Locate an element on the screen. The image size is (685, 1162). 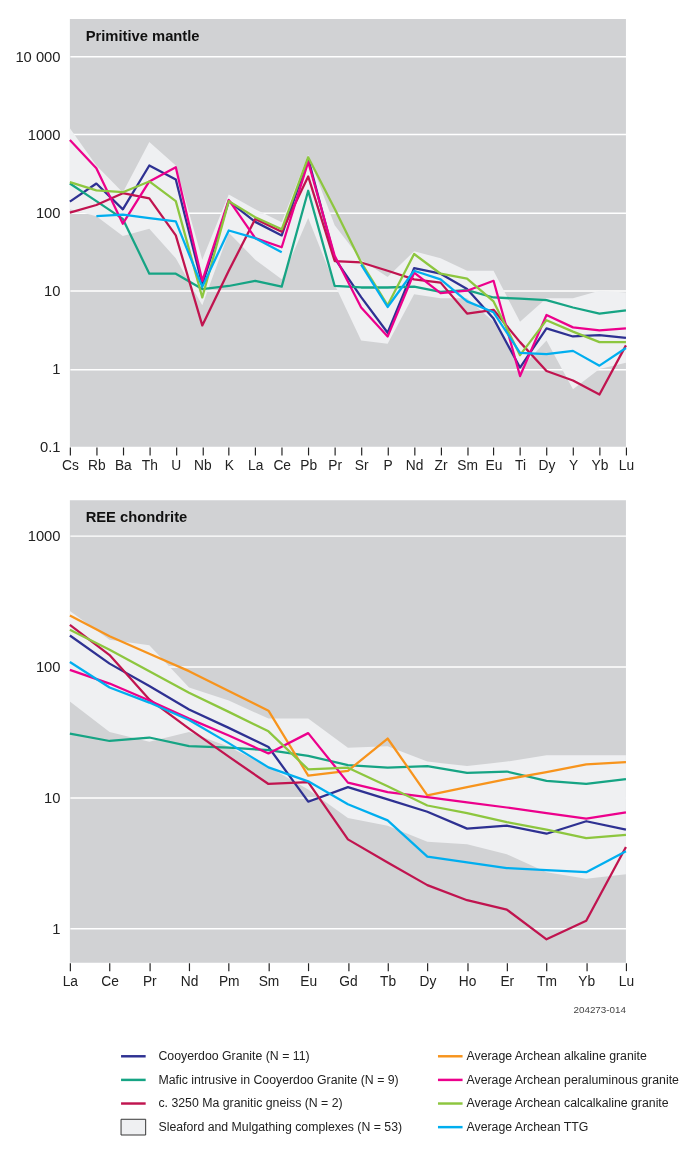
legend-label: Average Archean TTG is located at coordinates (527, 1127).